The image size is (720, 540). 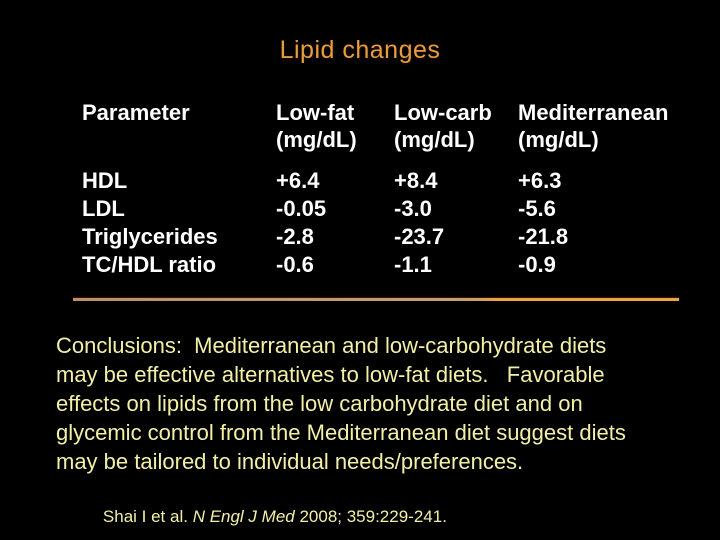 I want to click on value-mediterranean: -5.6, so click(x=537, y=208).